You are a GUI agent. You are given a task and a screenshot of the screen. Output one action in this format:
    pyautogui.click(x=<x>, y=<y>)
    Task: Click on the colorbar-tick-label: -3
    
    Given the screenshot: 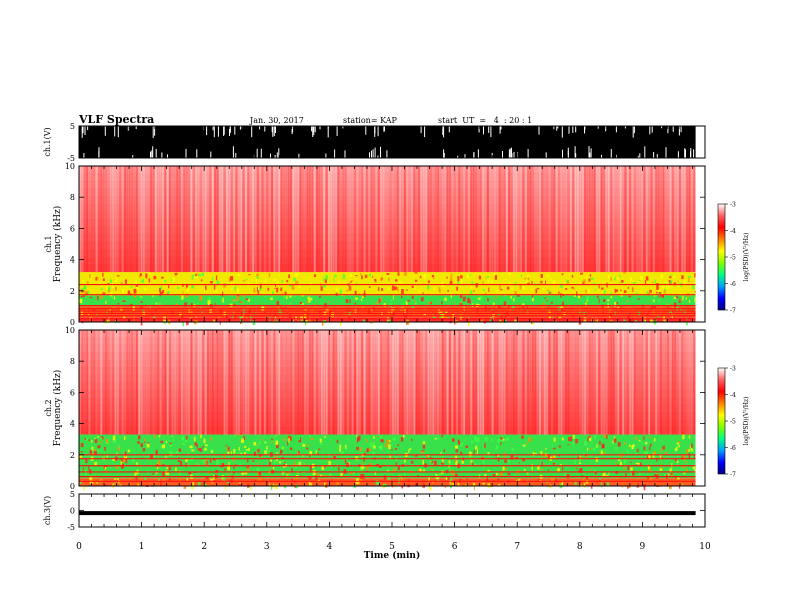 What is the action you would take?
    pyautogui.click(x=733, y=369)
    